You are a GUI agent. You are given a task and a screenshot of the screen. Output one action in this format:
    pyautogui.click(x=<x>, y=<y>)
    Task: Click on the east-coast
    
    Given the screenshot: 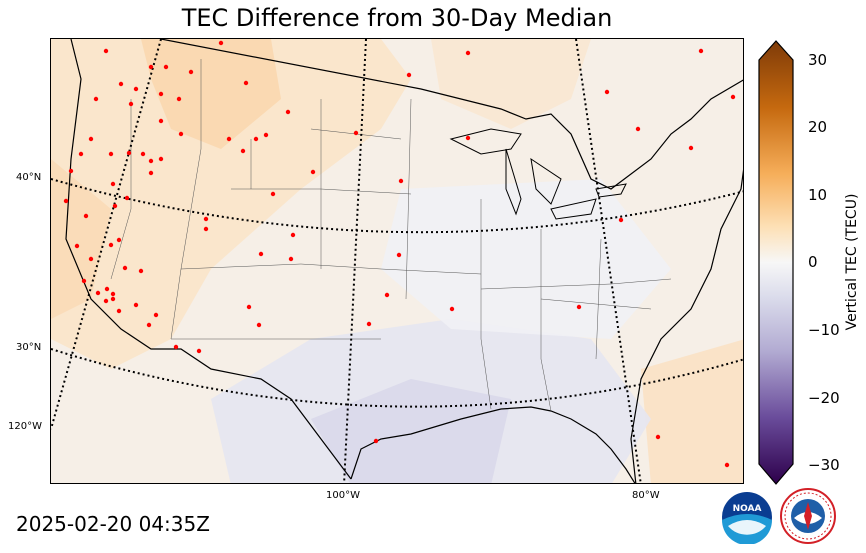 What is the action you would take?
    pyautogui.click(x=686, y=326)
    